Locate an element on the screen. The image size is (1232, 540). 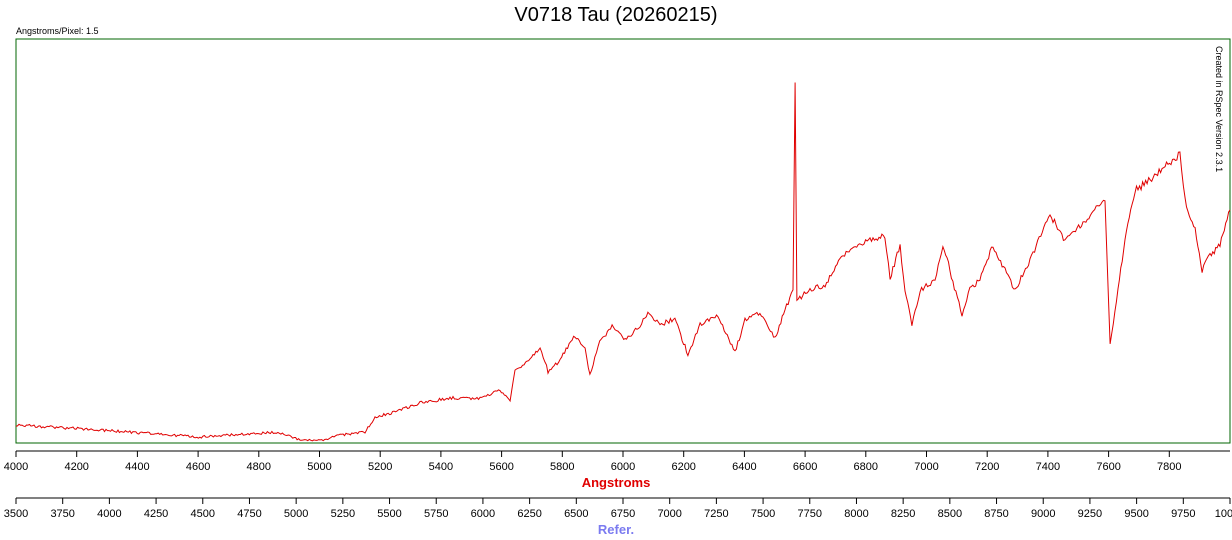
x-tick-label: 4000 is located at coordinates (16, 467).